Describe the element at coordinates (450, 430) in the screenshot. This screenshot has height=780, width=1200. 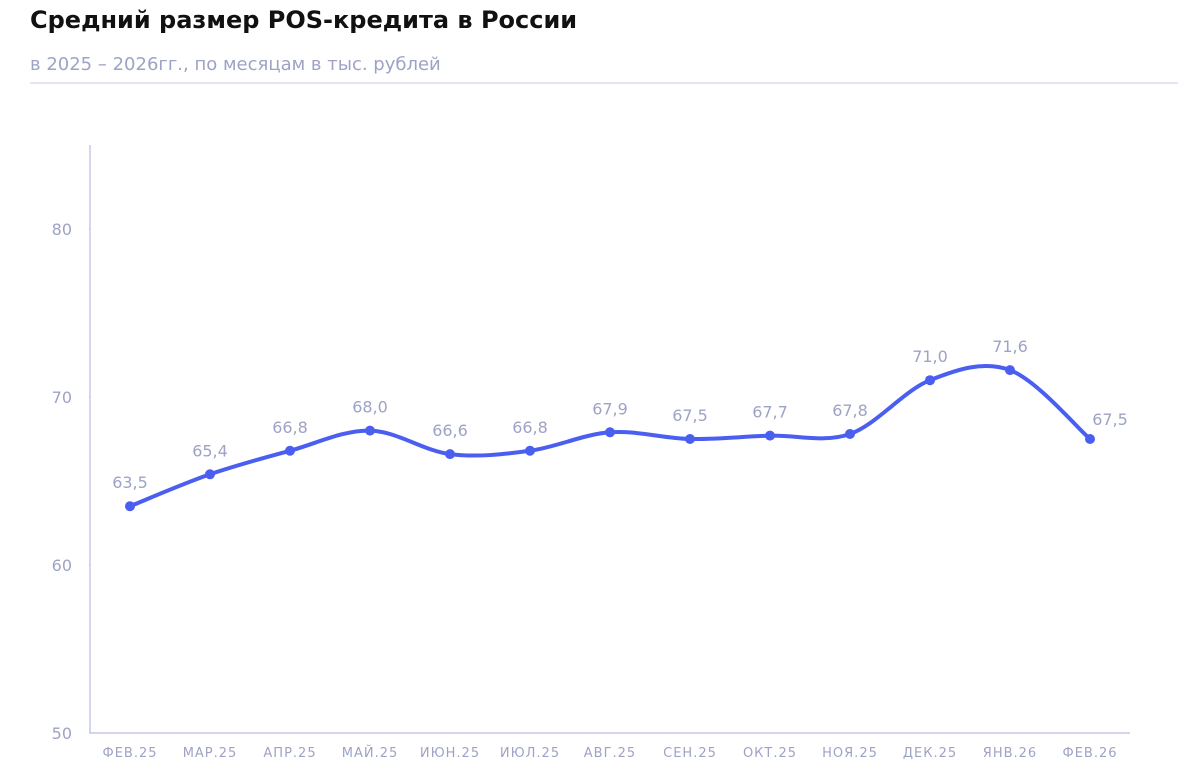
I see `value-label: 66,6` at that location.